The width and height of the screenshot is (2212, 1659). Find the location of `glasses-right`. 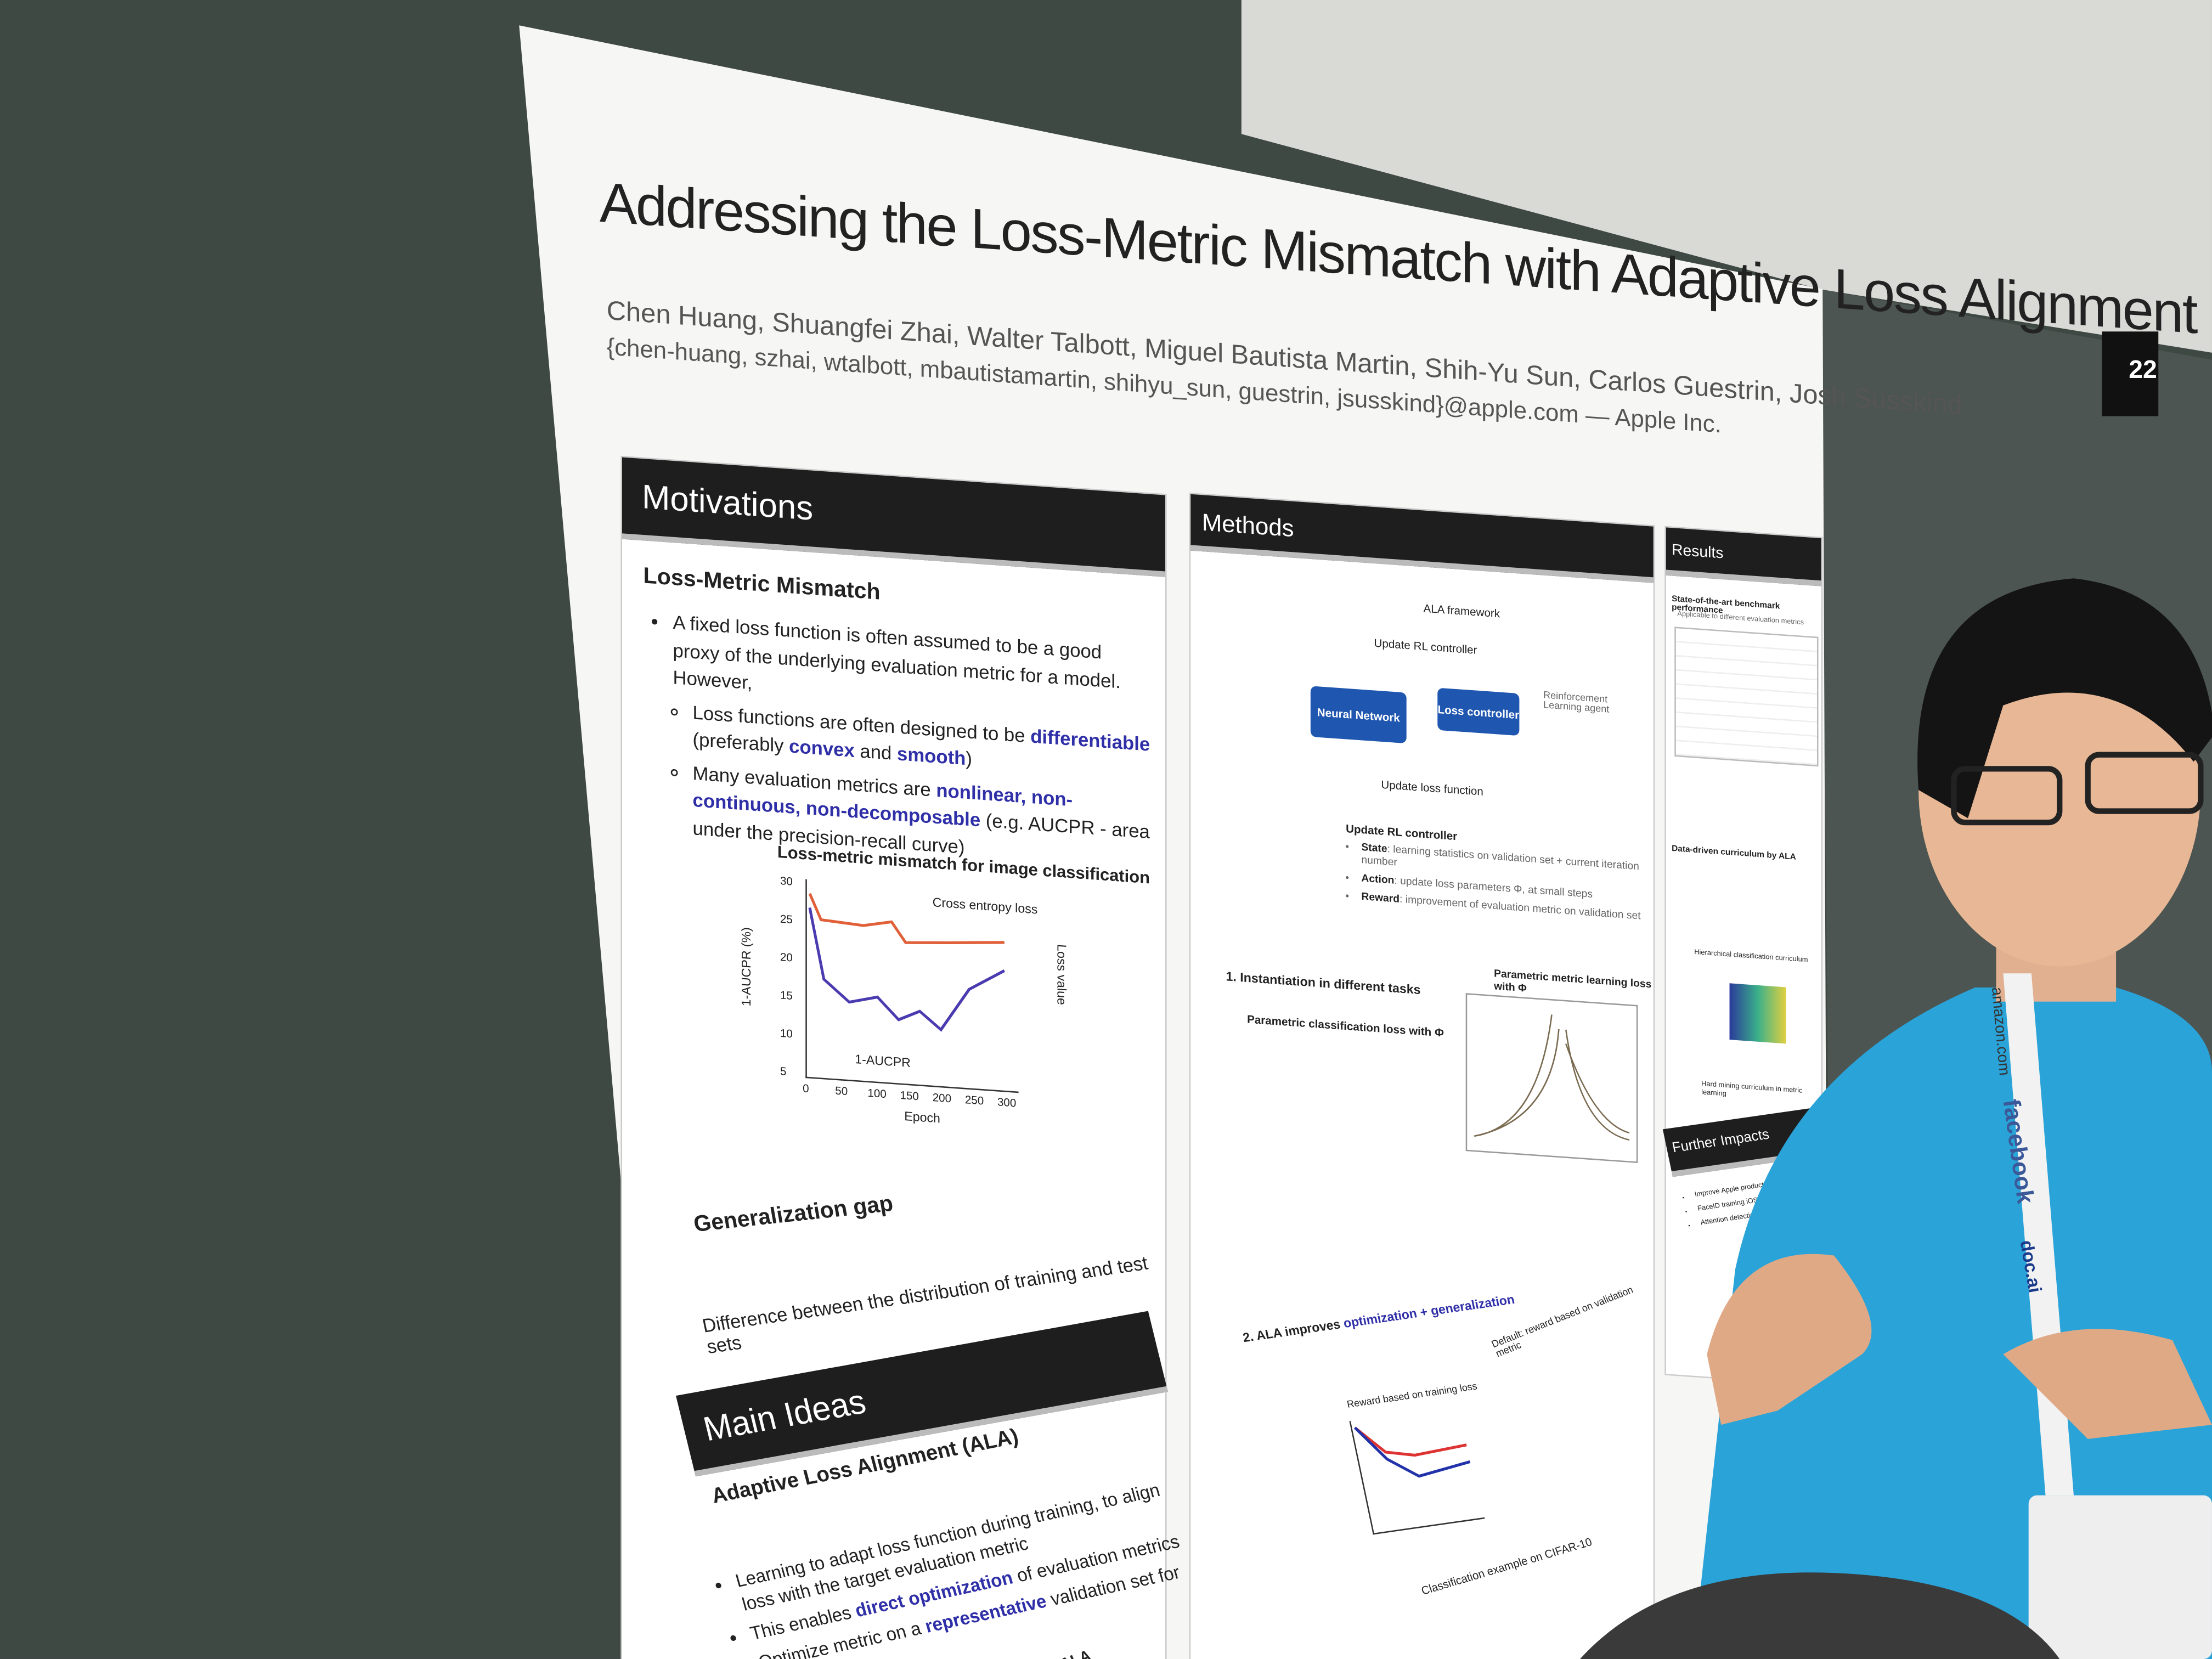

glasses-right is located at coordinates (2145, 783).